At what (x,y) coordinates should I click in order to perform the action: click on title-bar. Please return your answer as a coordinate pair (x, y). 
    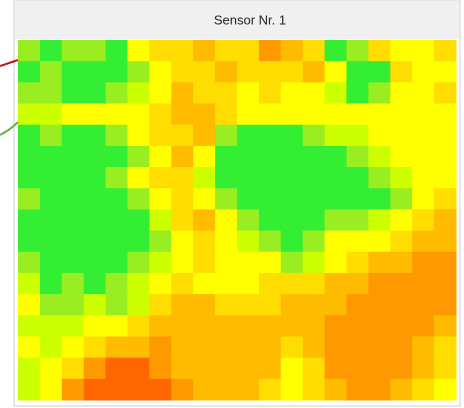
    Looking at the image, I should click on (237, 20).